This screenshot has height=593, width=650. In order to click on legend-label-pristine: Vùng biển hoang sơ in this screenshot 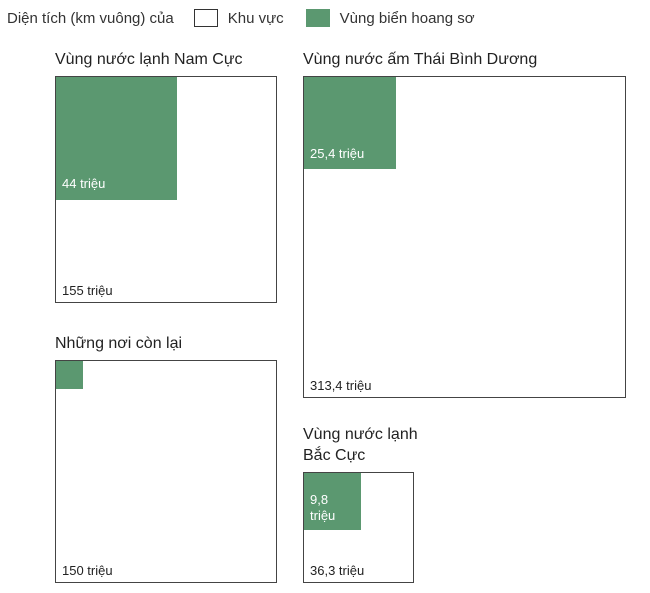, I will do `click(407, 18)`.